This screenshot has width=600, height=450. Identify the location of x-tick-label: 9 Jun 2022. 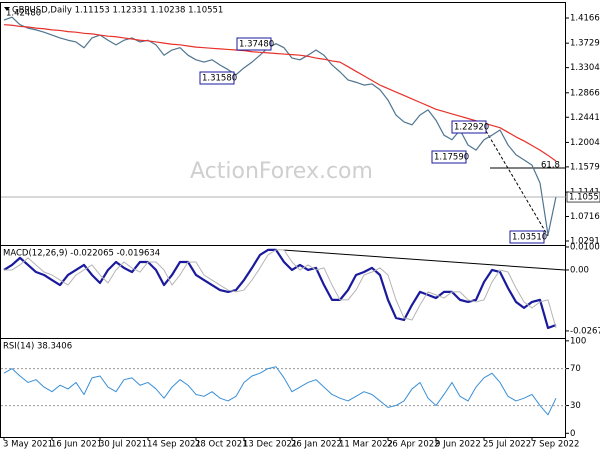
(458, 445).